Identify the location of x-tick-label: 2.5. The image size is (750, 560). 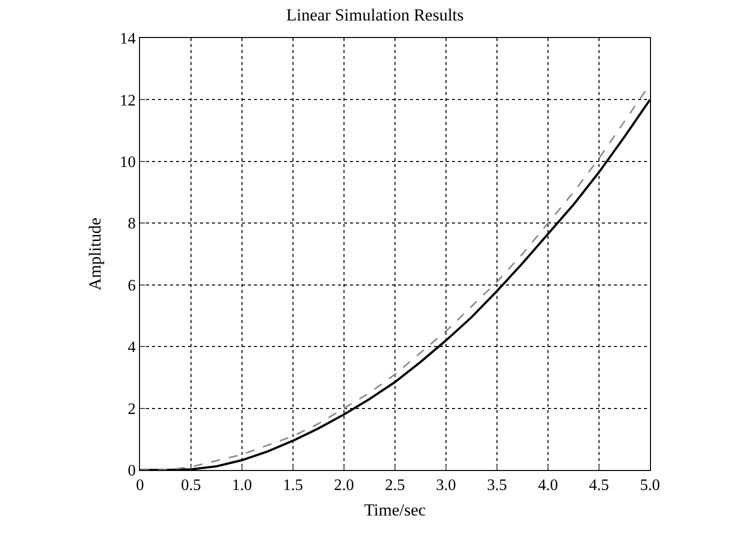
(395, 485).